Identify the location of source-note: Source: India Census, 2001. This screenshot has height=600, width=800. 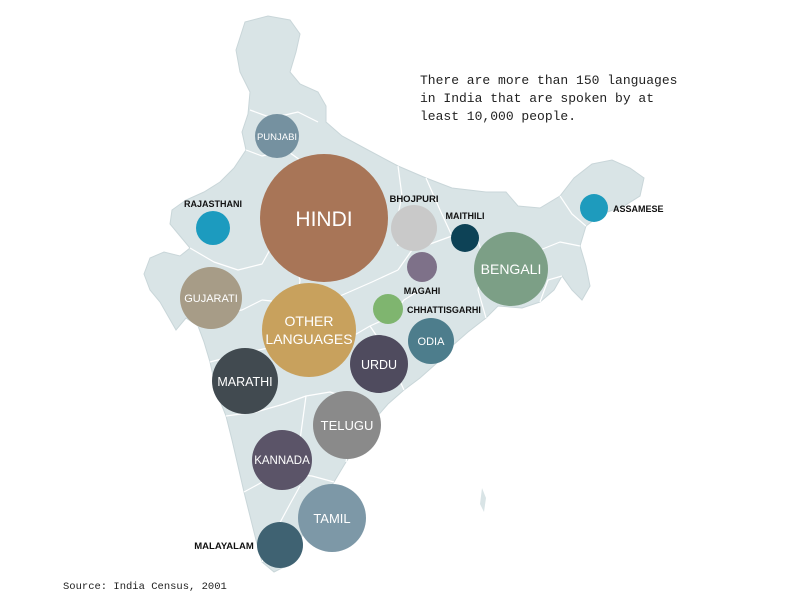
(145, 587).